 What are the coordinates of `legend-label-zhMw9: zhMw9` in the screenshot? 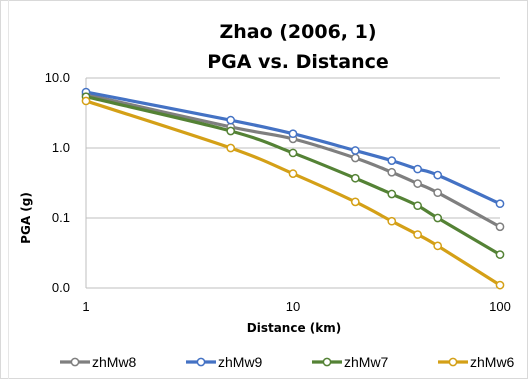 It's located at (240, 362).